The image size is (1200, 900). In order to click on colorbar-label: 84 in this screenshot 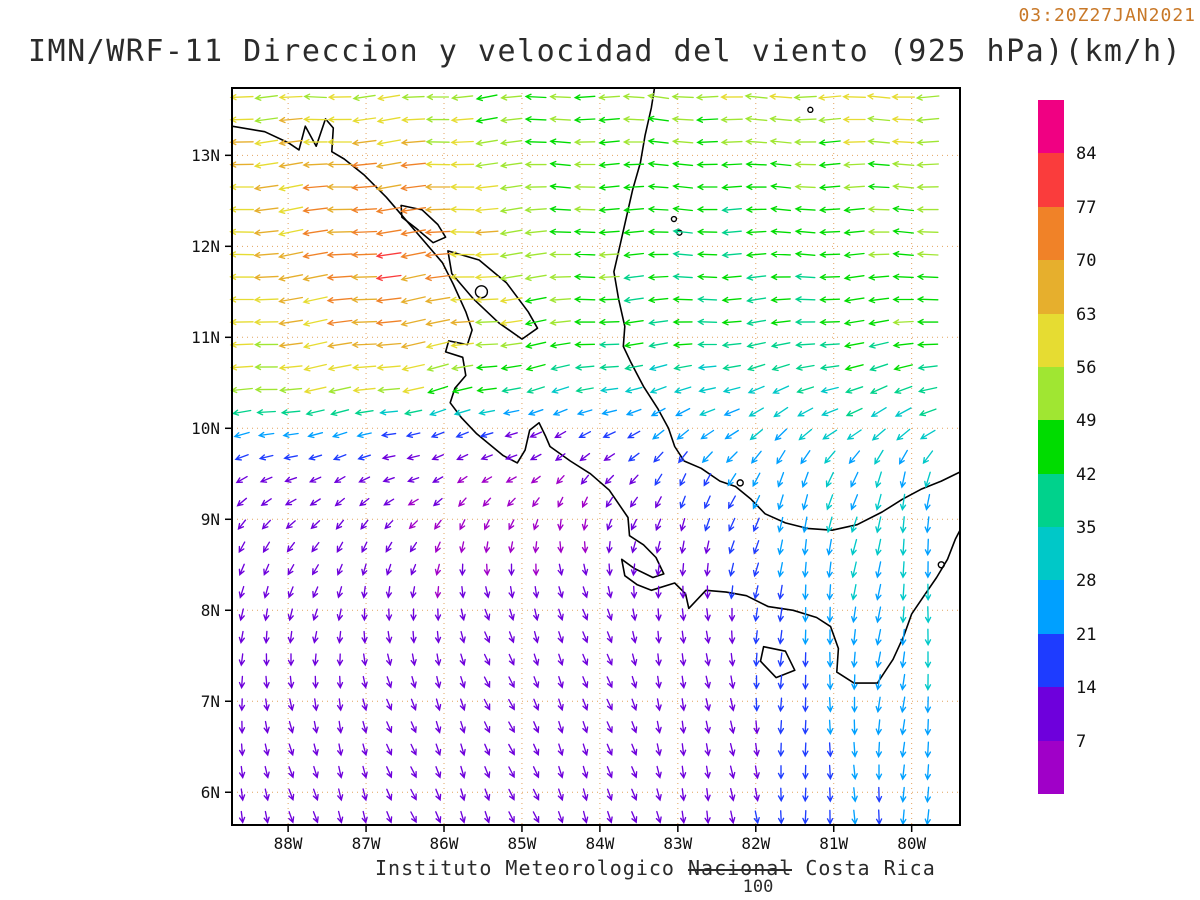, I will do `click(1086, 154)`.